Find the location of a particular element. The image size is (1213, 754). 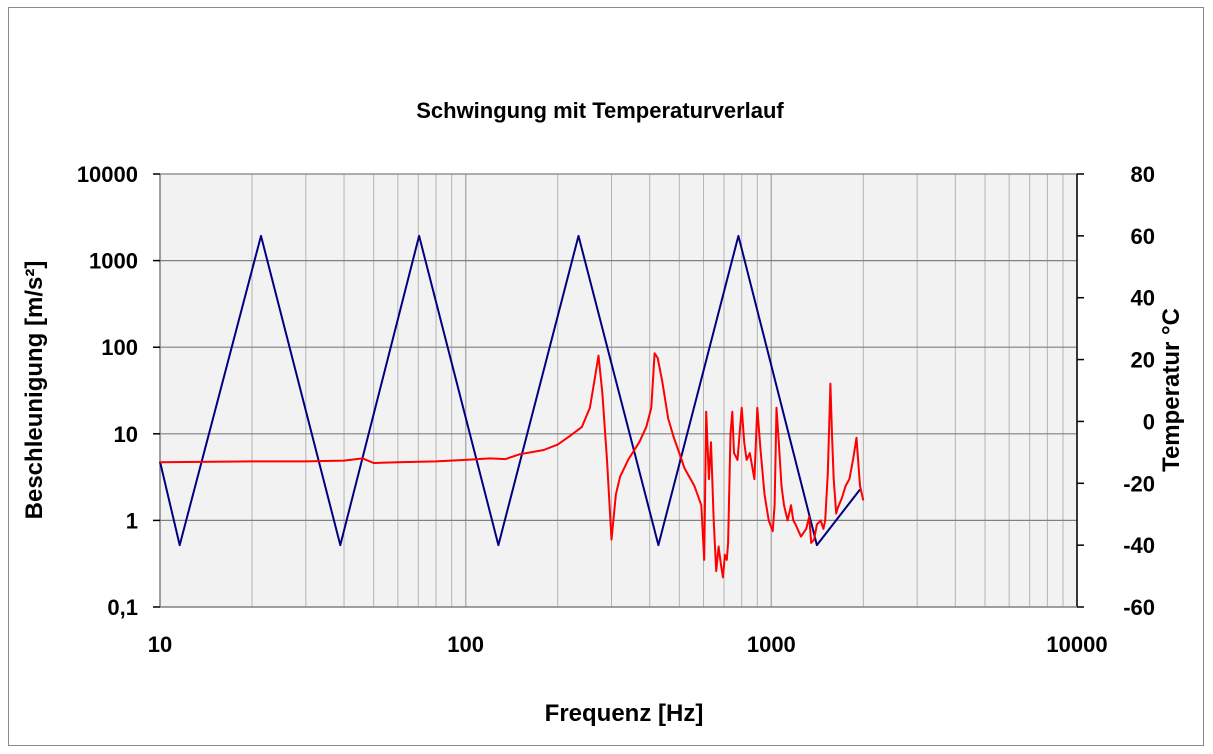

y2-tick-label: -60 is located at coordinates (1139, 607).